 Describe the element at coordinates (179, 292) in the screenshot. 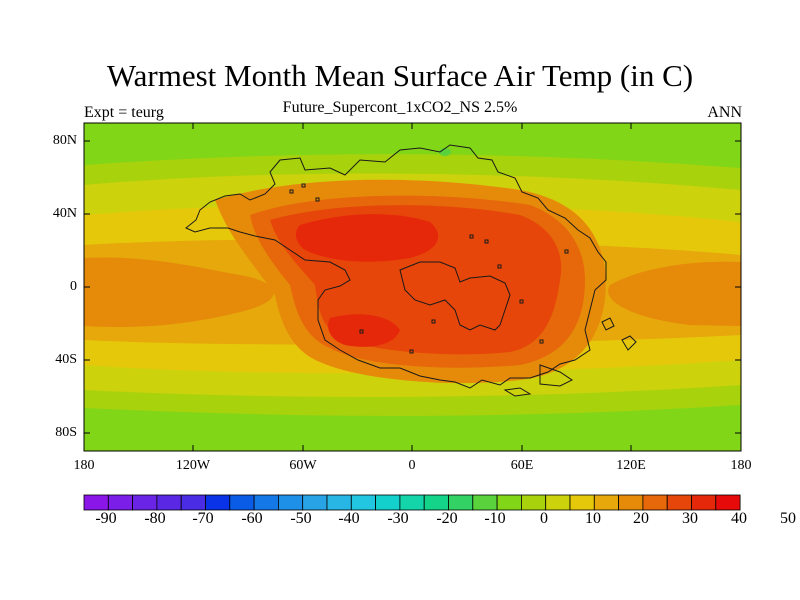

I see `field-30-35-ocean` at that location.